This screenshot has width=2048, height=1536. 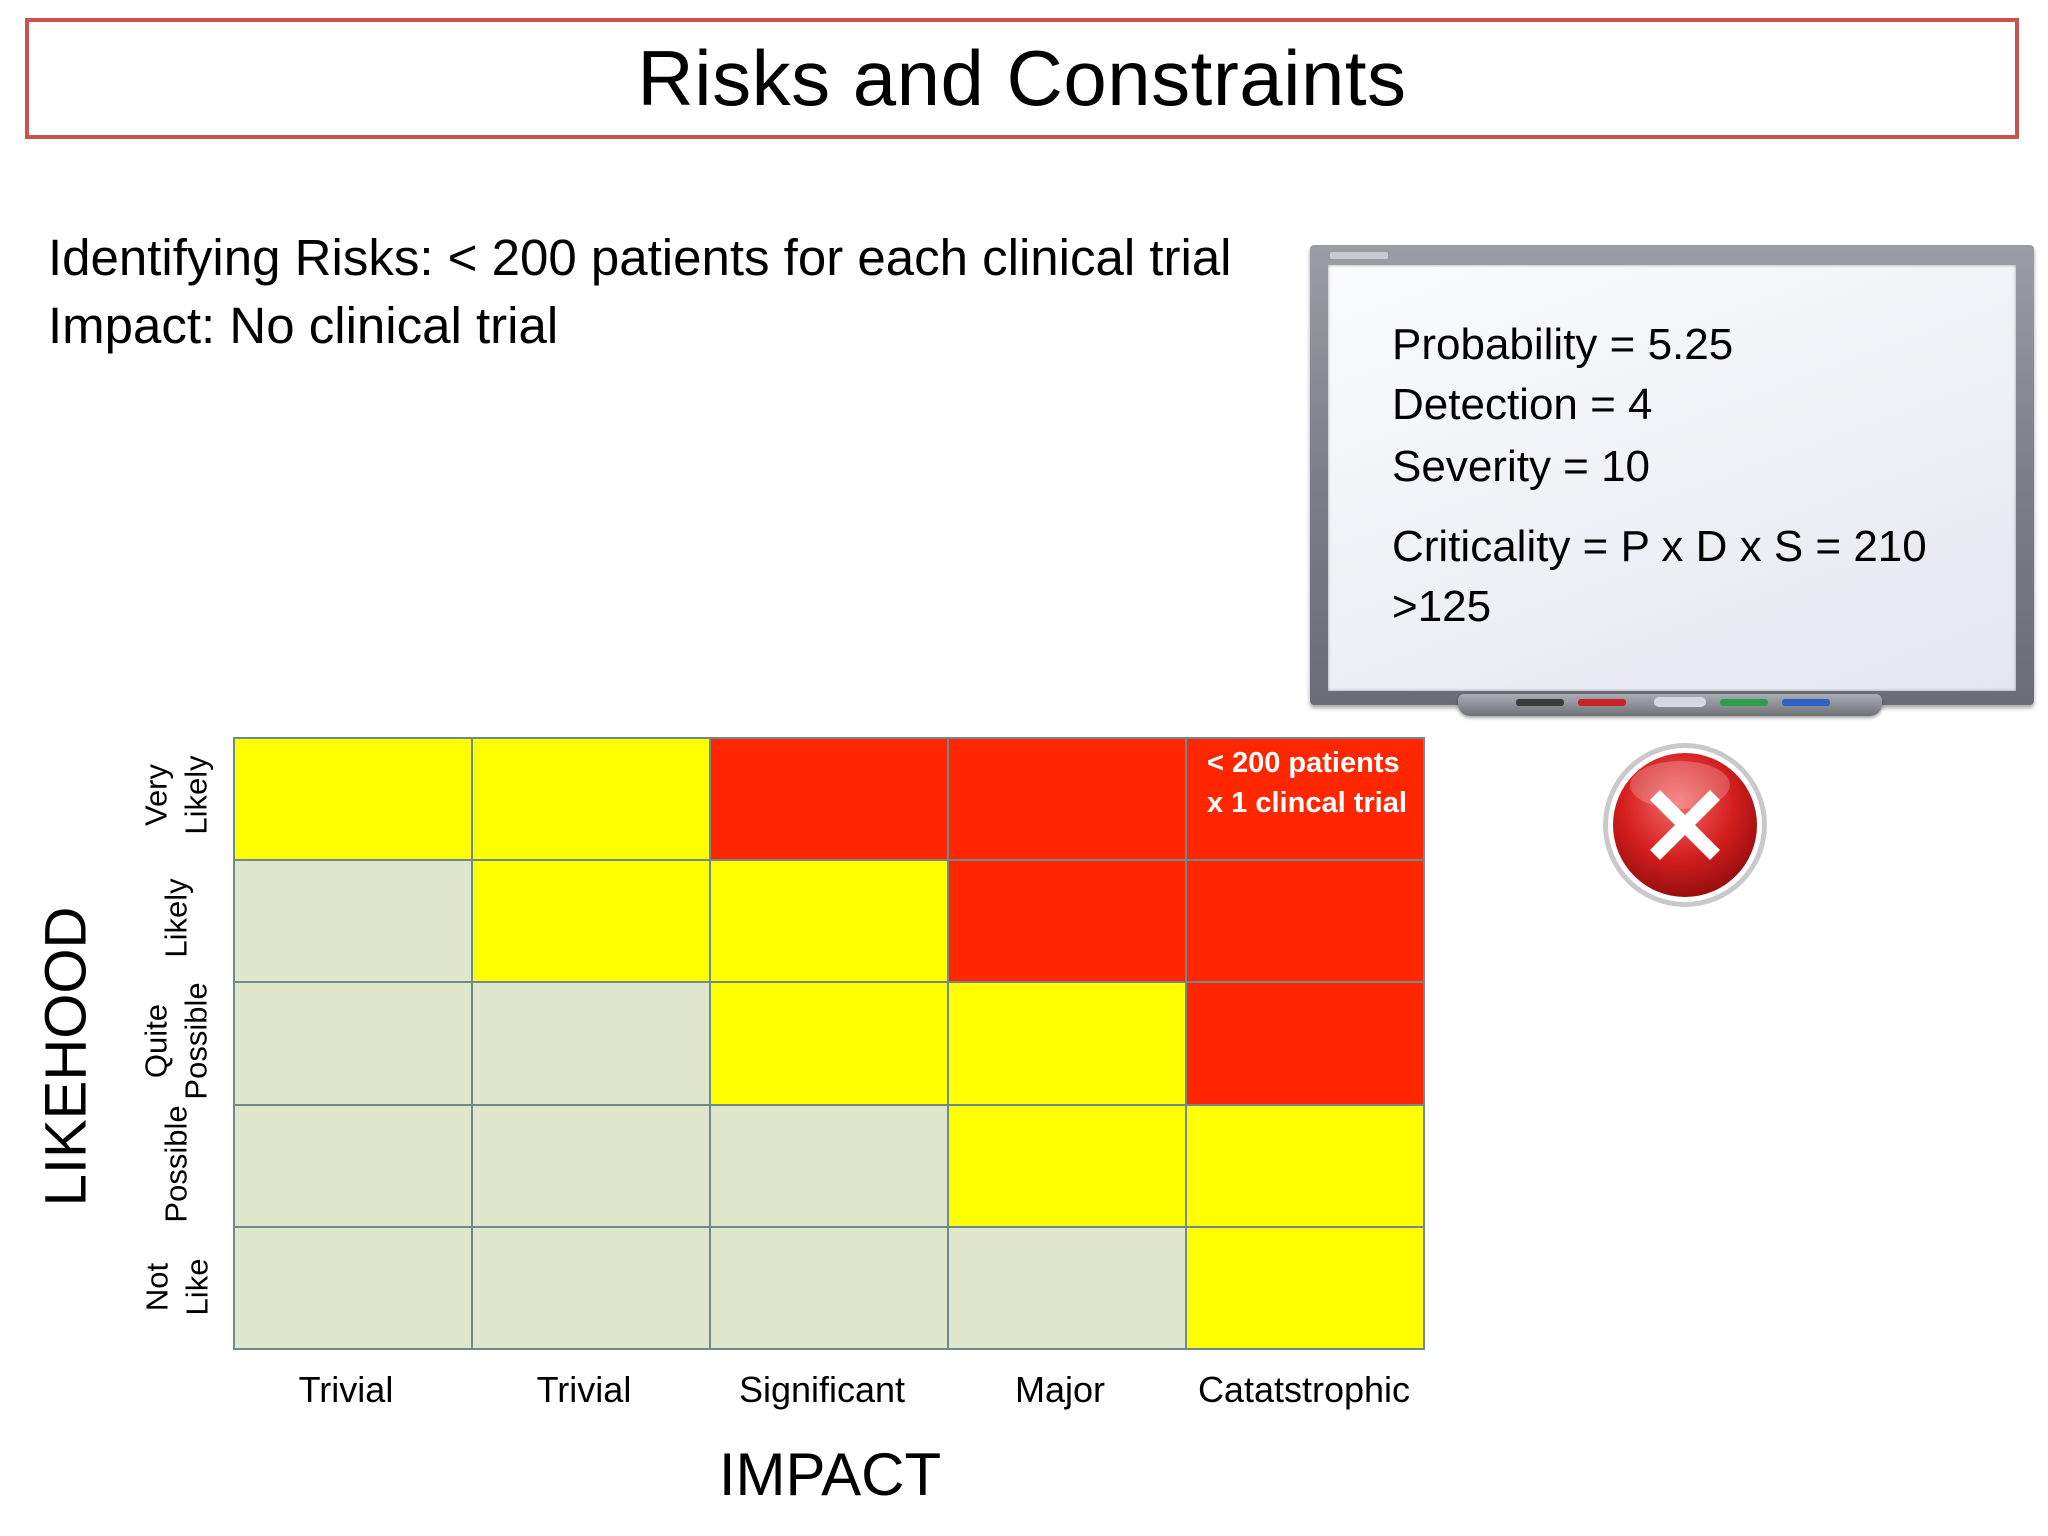 I want to click on row-label-likely-text: Likely, so click(x=176, y=918).